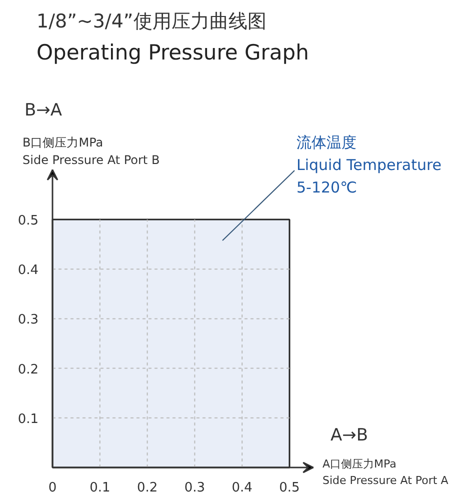 The height and width of the screenshot is (497, 468). What do you see at coordinates (369, 165) in the screenshot?
I see `annotation: 流体温度 Liquid Temperature 5-120℃` at bounding box center [369, 165].